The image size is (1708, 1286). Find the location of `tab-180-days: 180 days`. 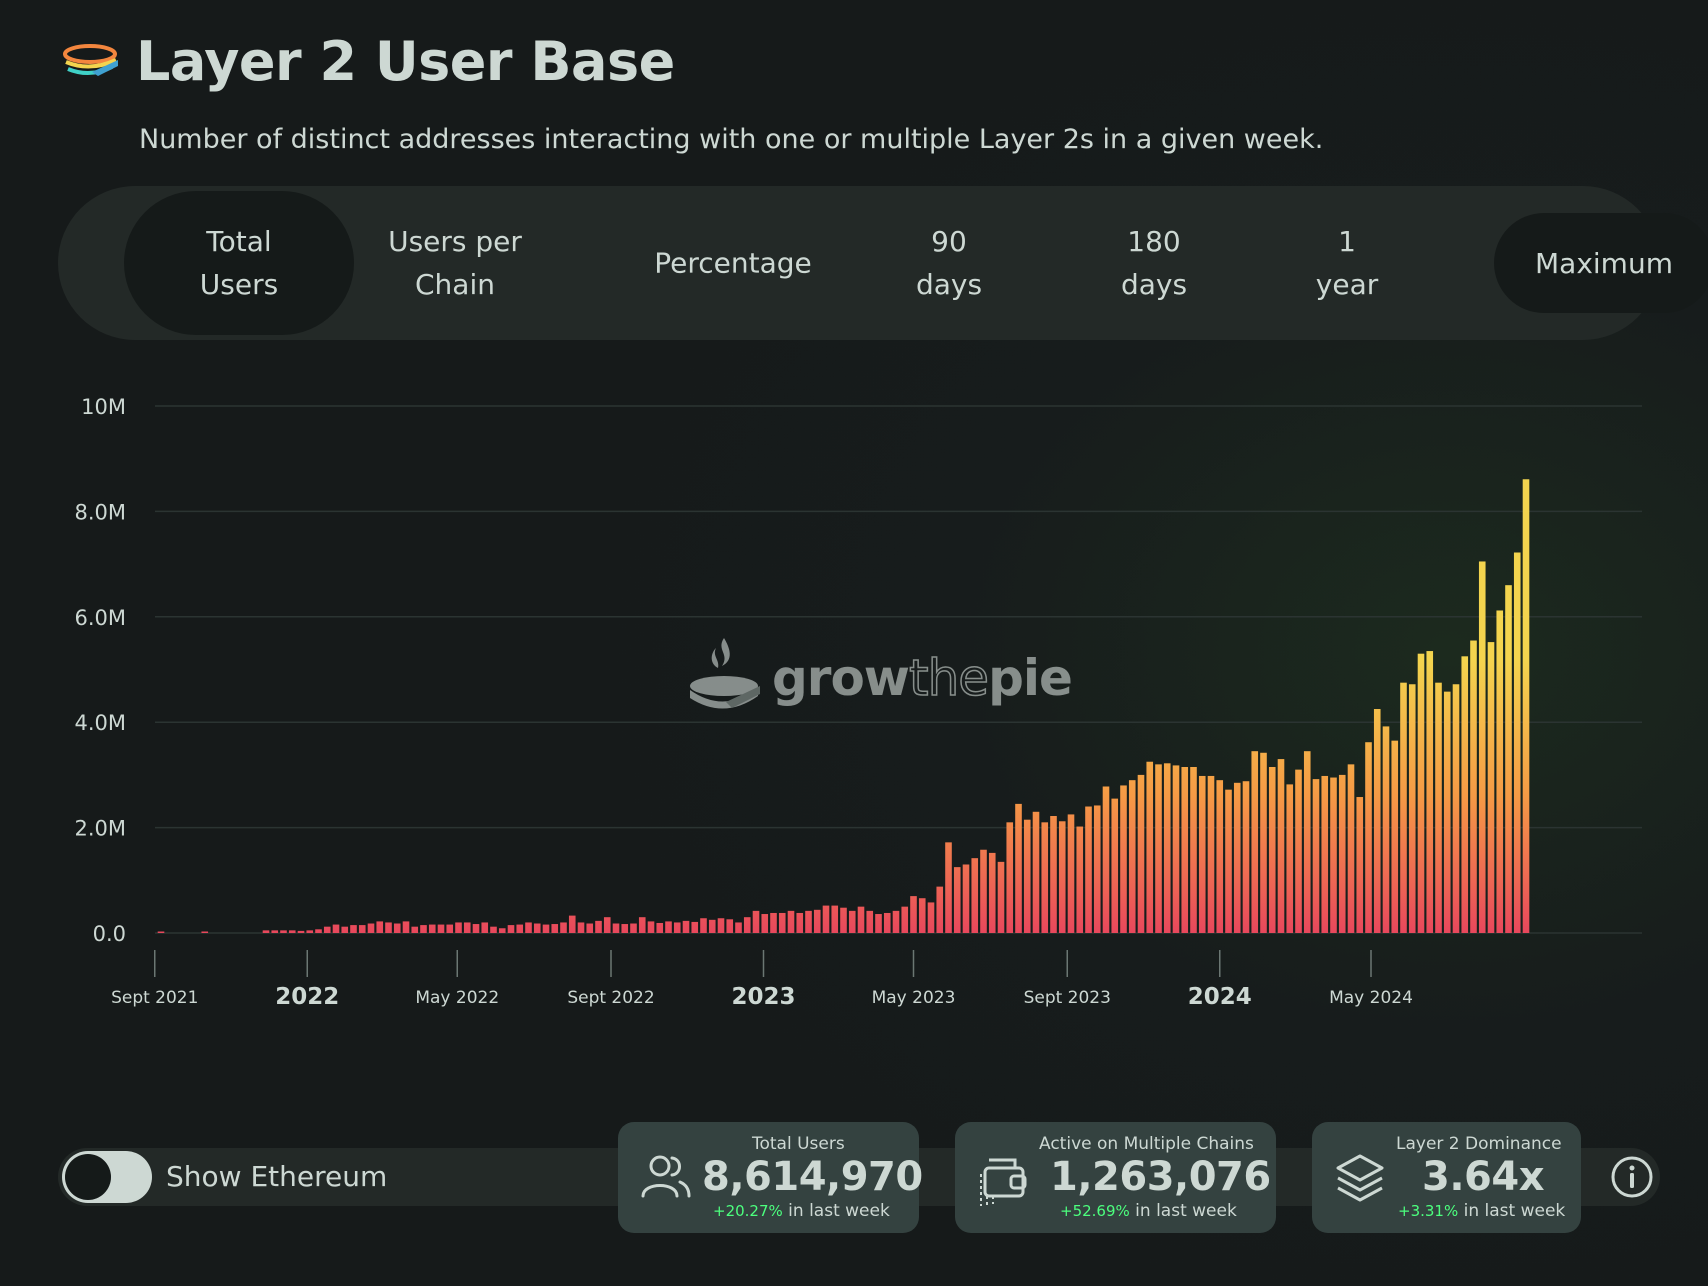

tab-180-days: 180 days is located at coordinates (1154, 263).